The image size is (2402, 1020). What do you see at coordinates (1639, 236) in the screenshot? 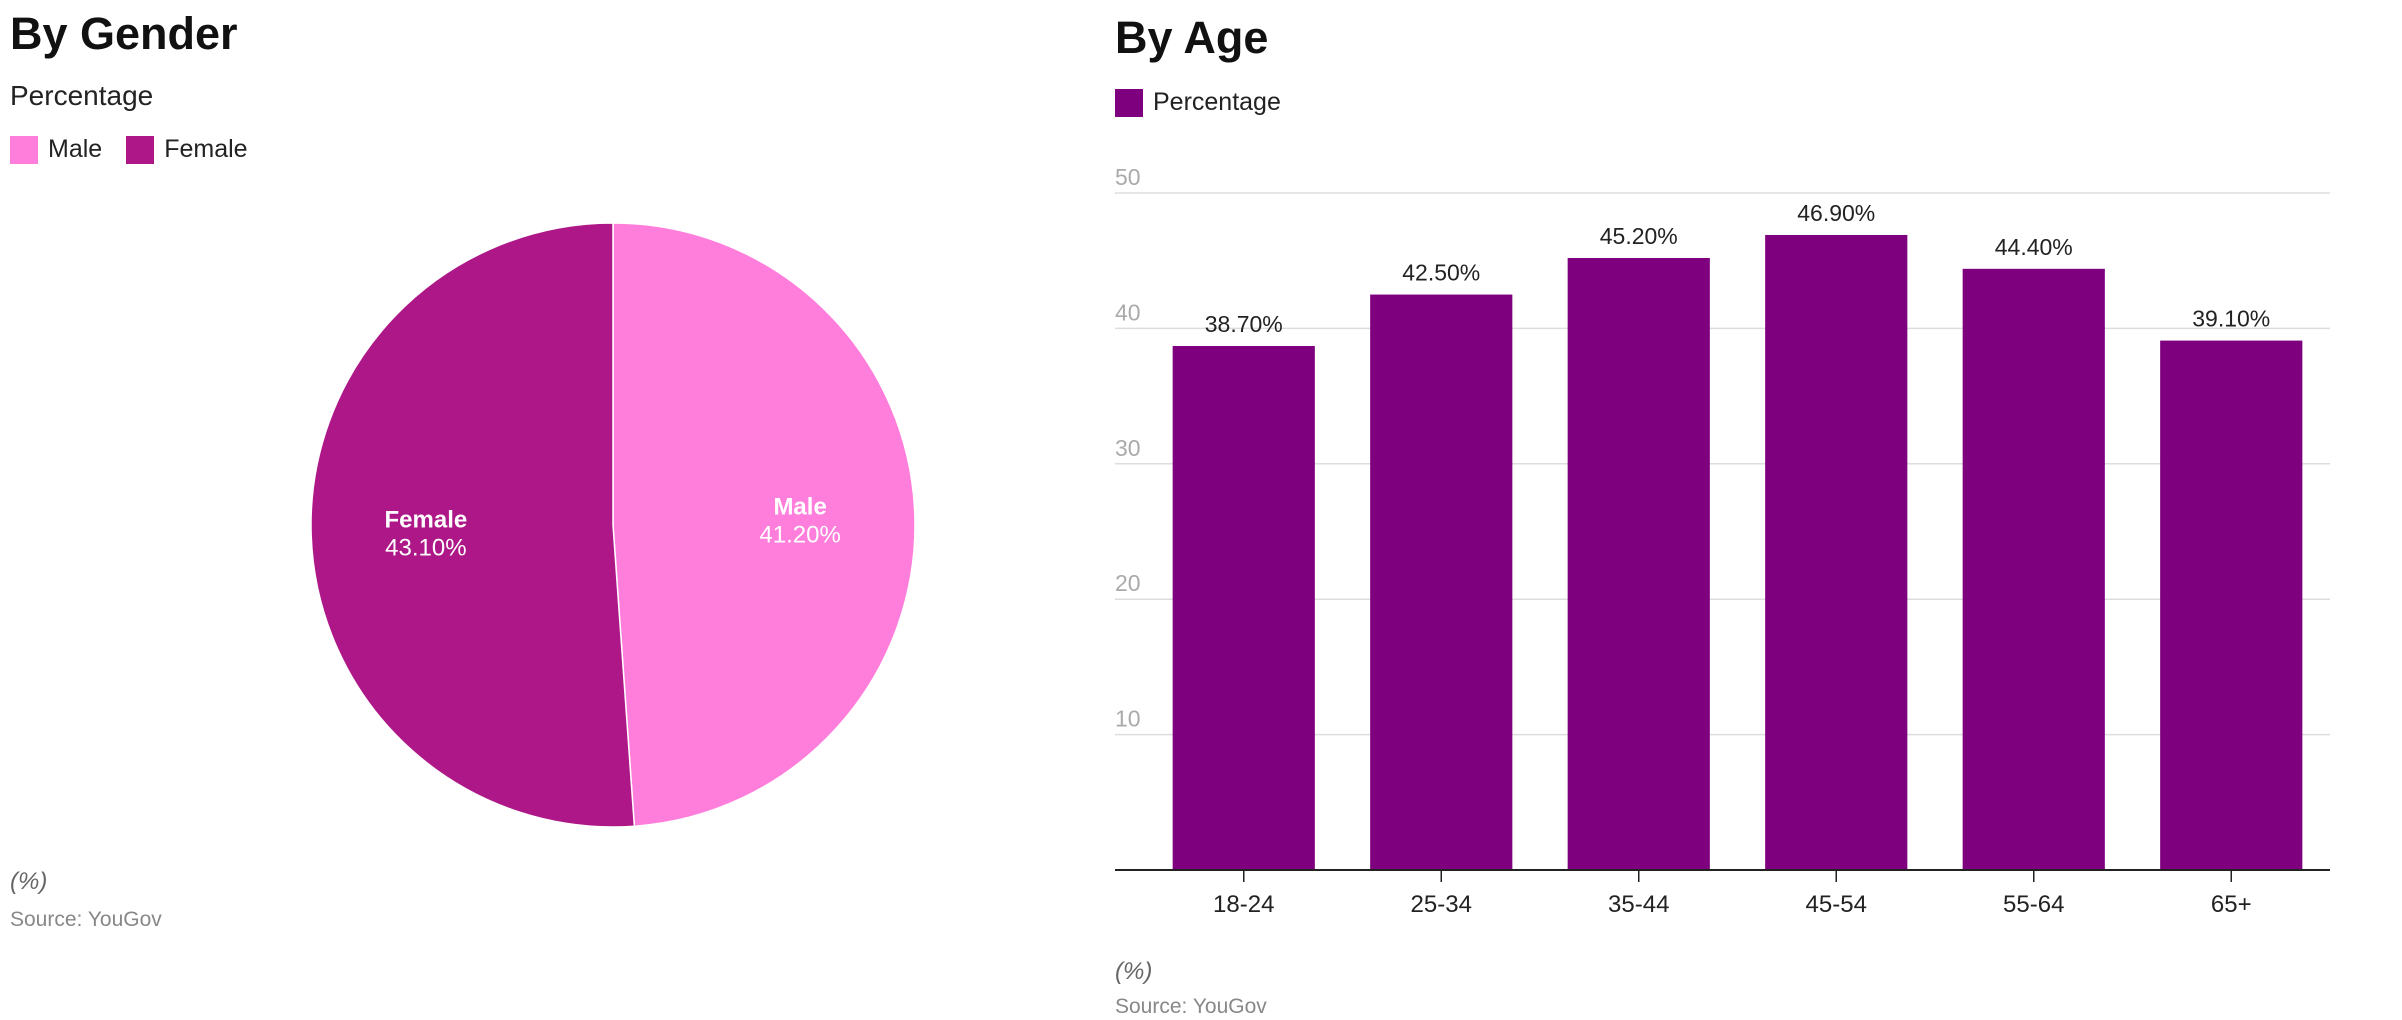
I see `data-label: 45.20%` at bounding box center [1639, 236].